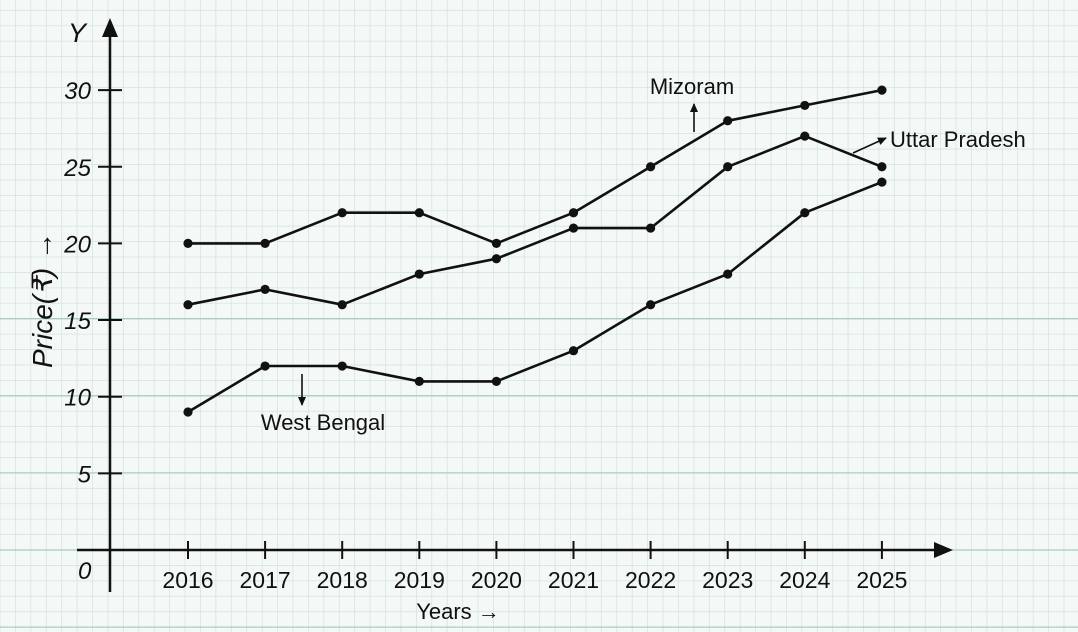  I want to click on x-tick-label: 2019, so click(419, 580).